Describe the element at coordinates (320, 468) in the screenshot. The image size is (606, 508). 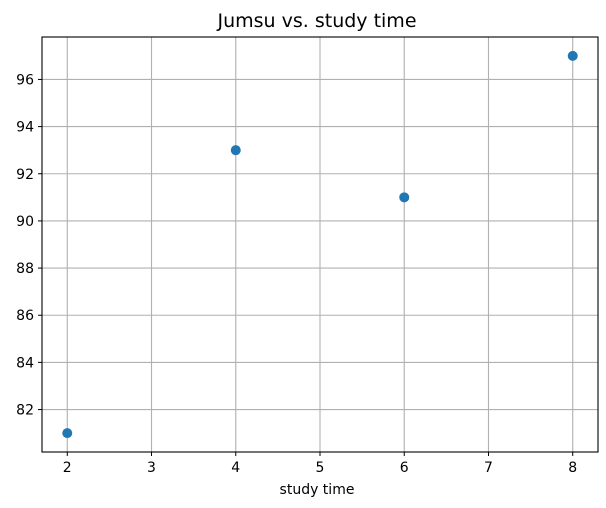
I see `x-tick-label: 5` at that location.